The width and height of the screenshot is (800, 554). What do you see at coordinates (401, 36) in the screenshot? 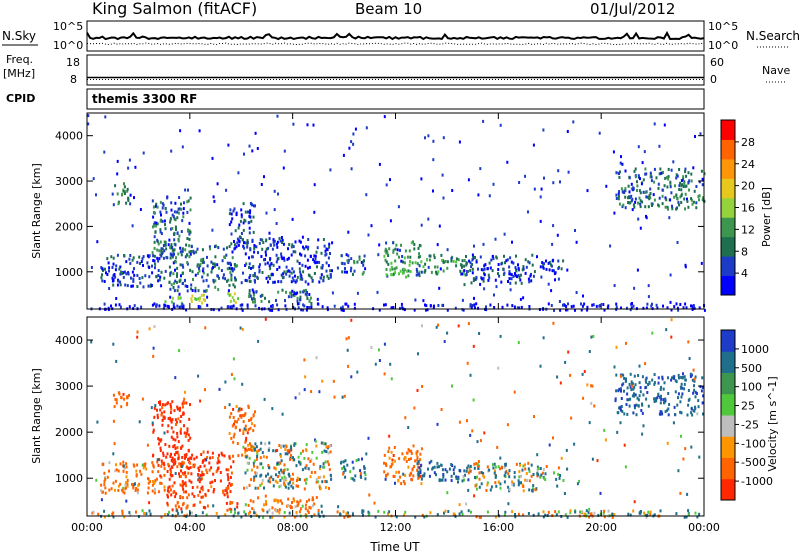
I see `noise-panel: N.Sky 10^5 10^0 10^5 10^0 N.Search` at bounding box center [401, 36].